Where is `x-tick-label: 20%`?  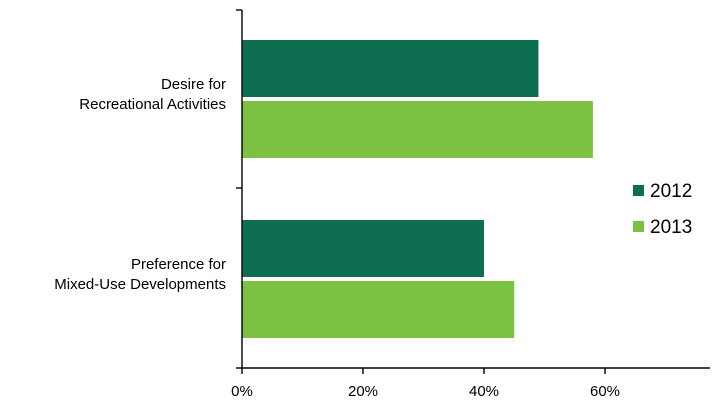 x-tick-label: 20% is located at coordinates (363, 391).